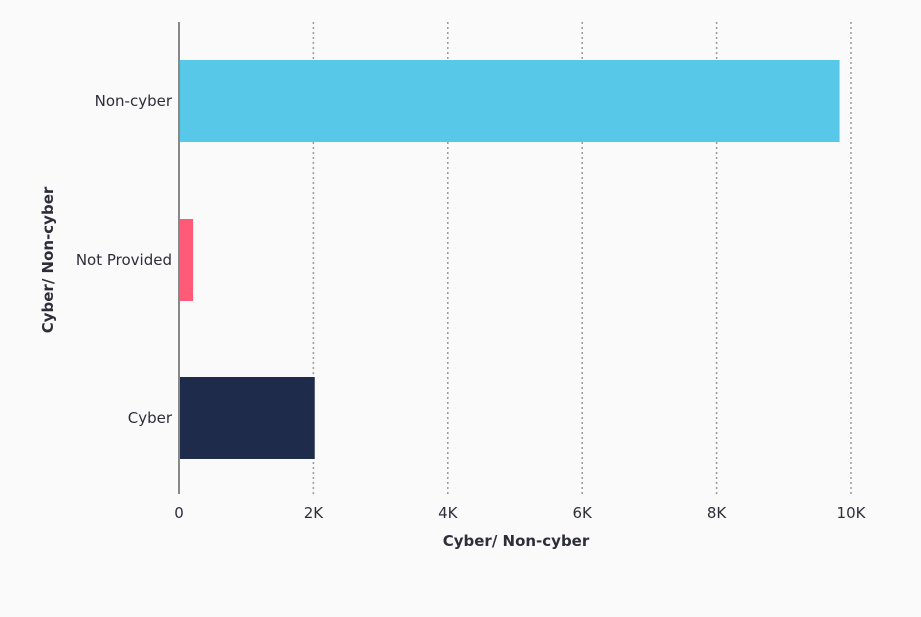  I want to click on y-tick-label: Non-cyber, so click(134, 101).